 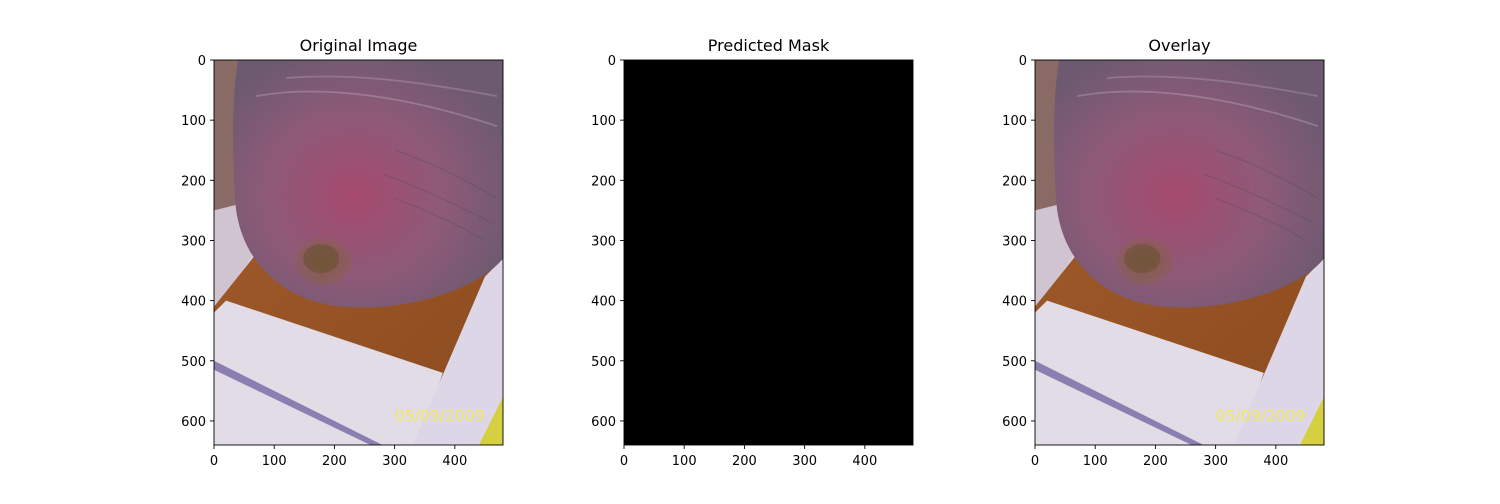 I want to click on predicted-mask-title: Predicted Mask, so click(x=769, y=45).